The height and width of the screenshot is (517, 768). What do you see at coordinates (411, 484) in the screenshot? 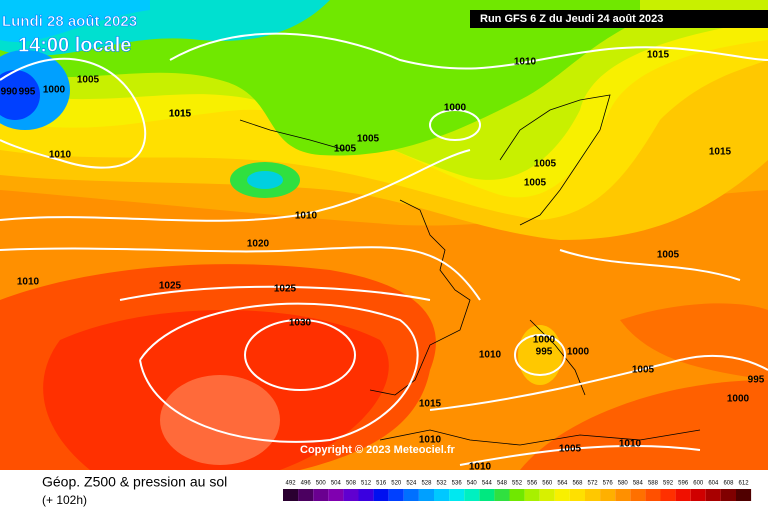
I see `legend-label: 524` at bounding box center [411, 484].